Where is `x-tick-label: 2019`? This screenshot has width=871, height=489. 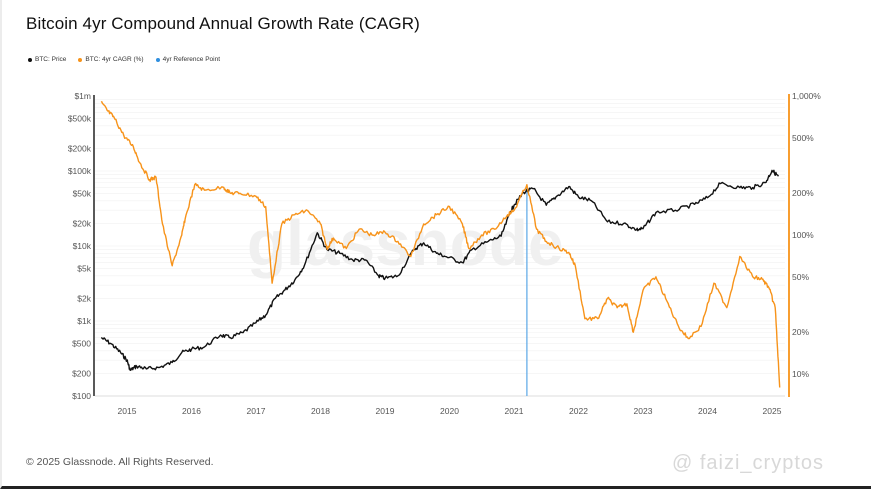 x-tick-label: 2019 is located at coordinates (385, 411).